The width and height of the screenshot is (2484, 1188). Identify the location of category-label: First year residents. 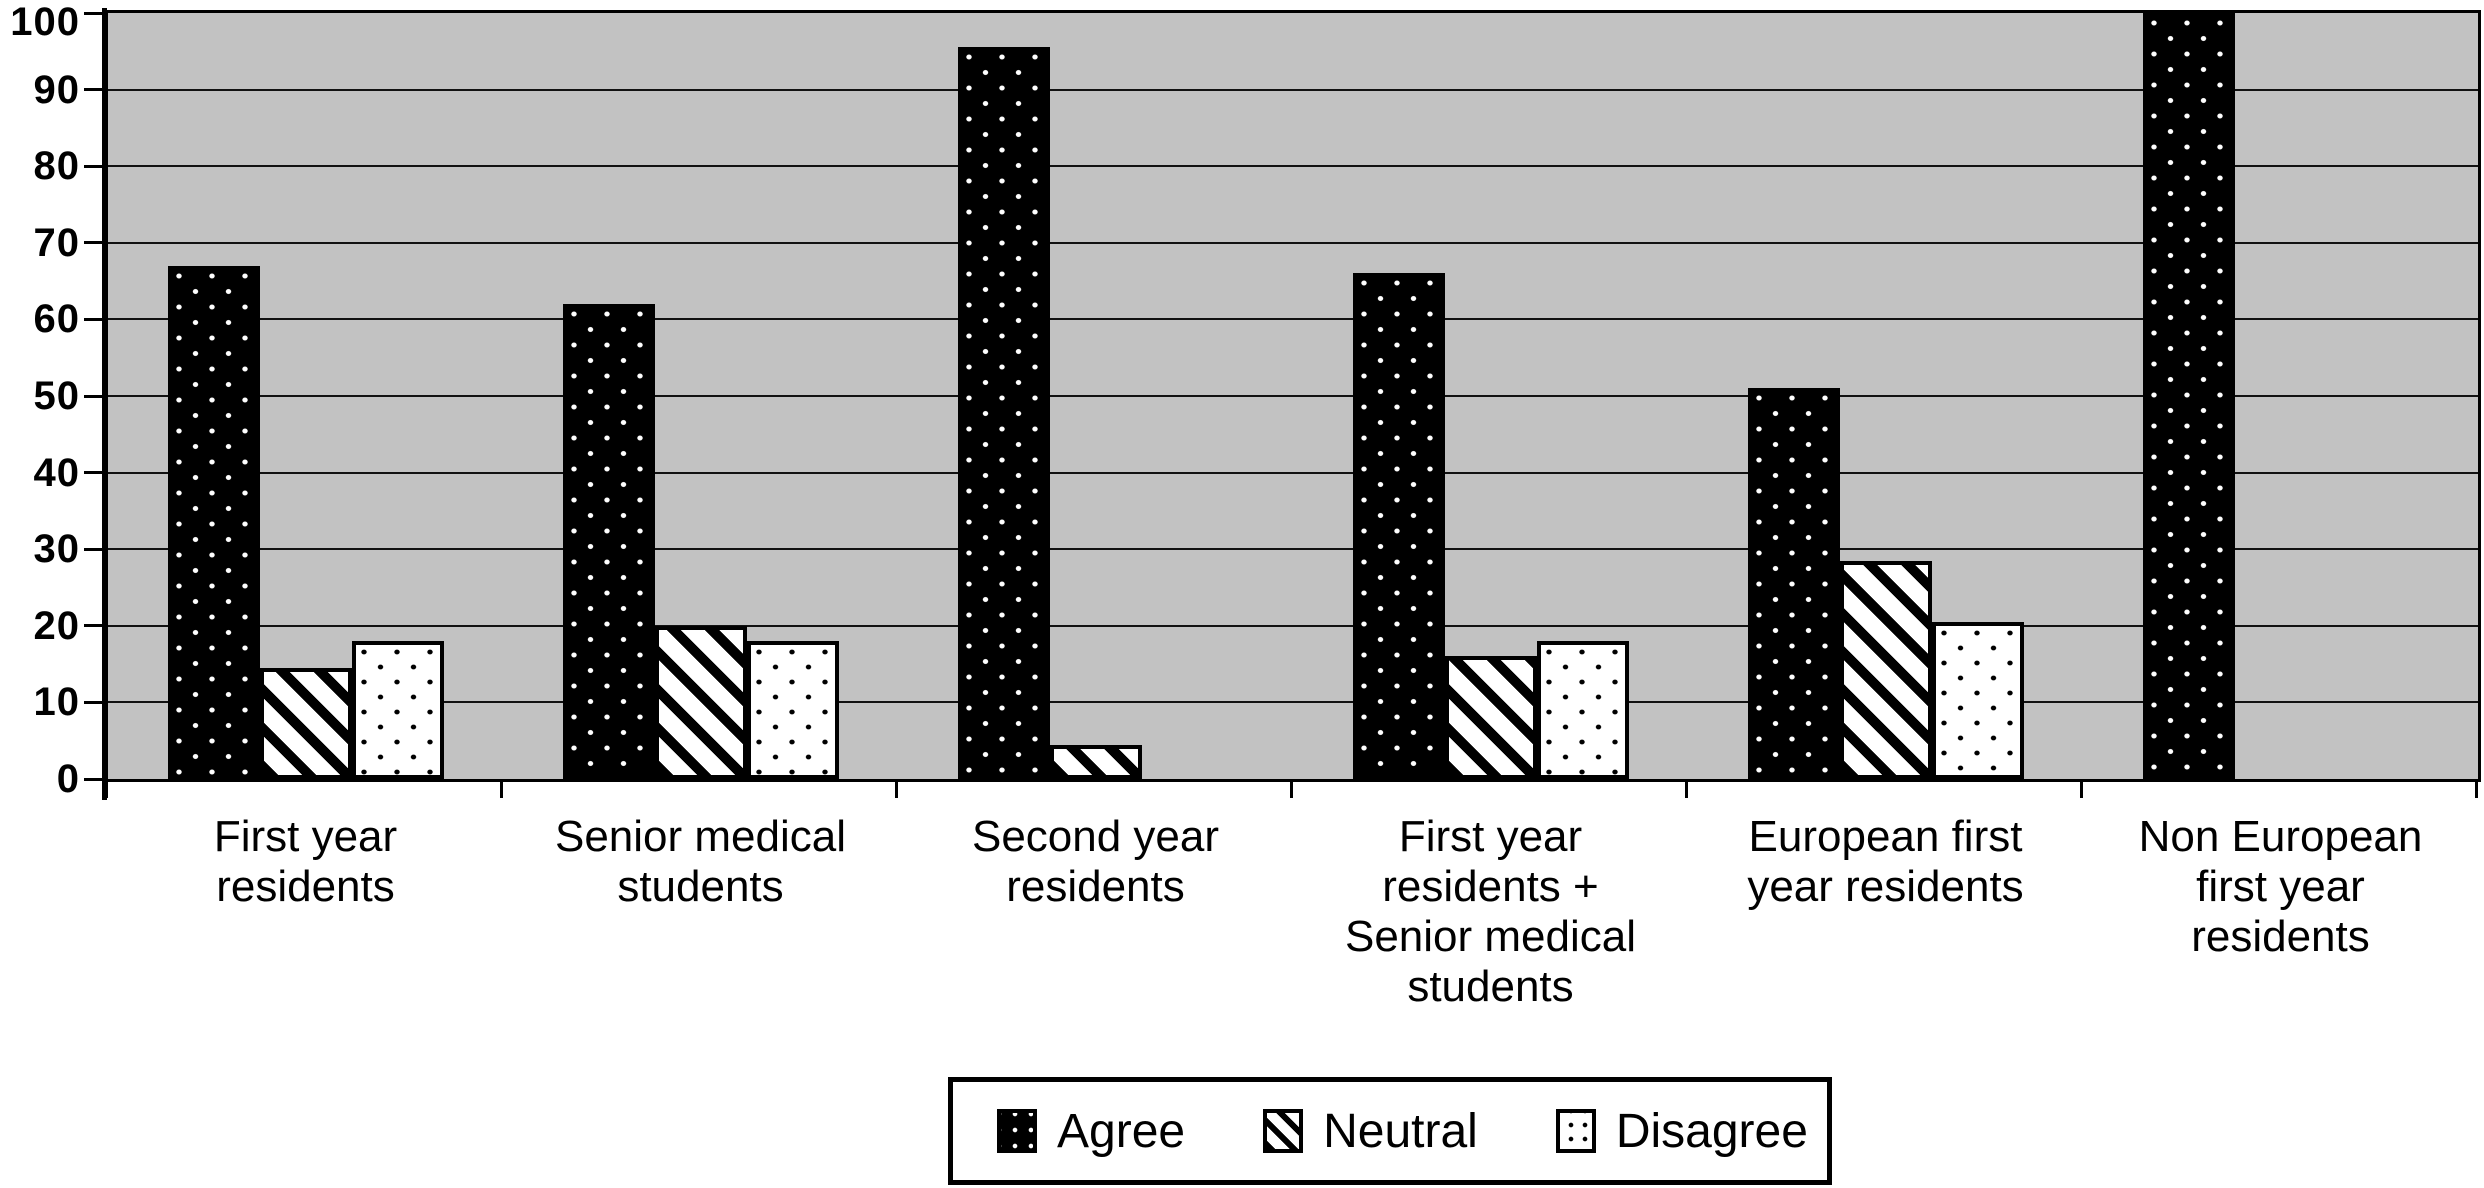
(305, 862).